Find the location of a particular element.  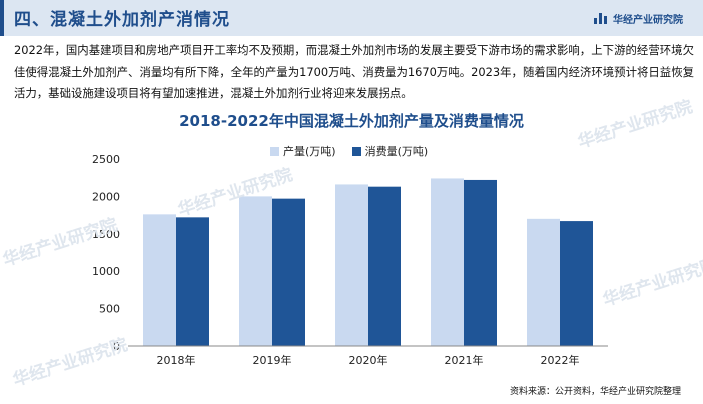

legend-label-consumption: 消费量(万吨) is located at coordinates (396, 151).